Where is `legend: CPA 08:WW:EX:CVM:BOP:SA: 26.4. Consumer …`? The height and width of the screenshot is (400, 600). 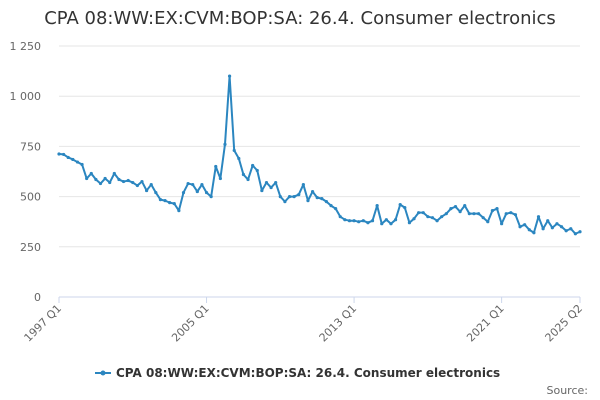
legend: CPA 08:WW:EX:CVM:BOP:SA: 26.4. Consumer … is located at coordinates (297, 373).